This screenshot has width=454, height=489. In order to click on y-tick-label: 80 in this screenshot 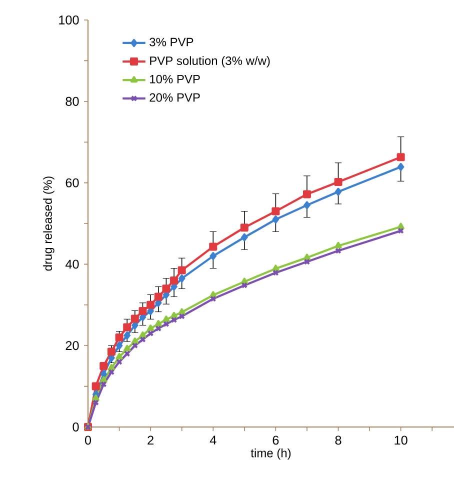, I will do `click(72, 101)`.